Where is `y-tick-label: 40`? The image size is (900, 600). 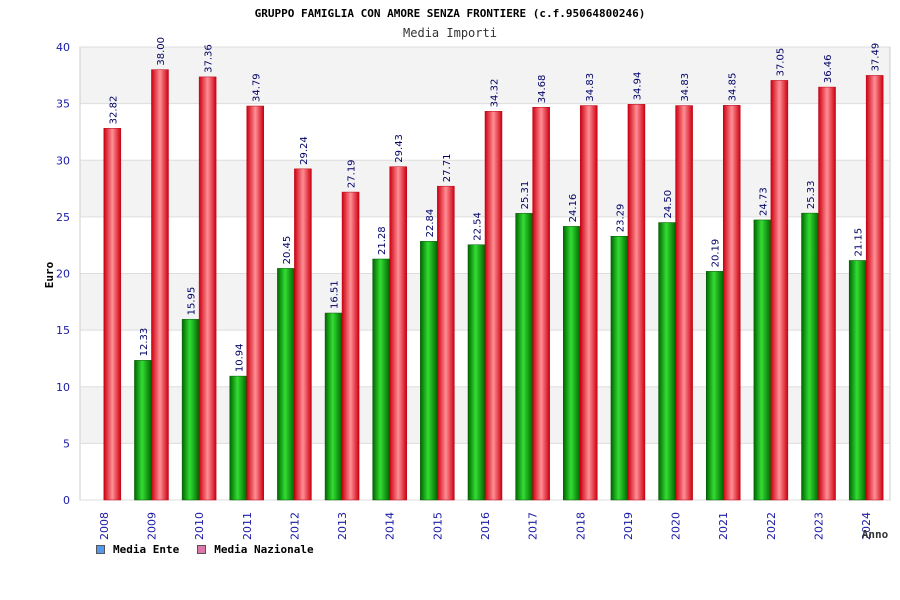 y-tick-label: 40 is located at coordinates (63, 47).